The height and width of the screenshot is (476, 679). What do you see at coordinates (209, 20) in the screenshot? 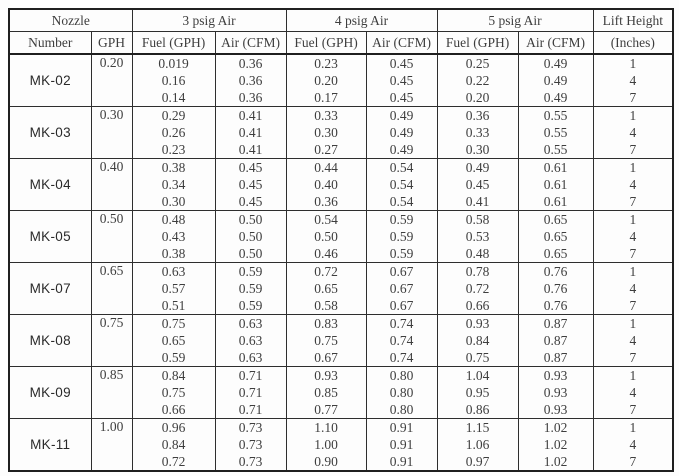
I see `header-3psig-air: 3 psig Air` at bounding box center [209, 20].